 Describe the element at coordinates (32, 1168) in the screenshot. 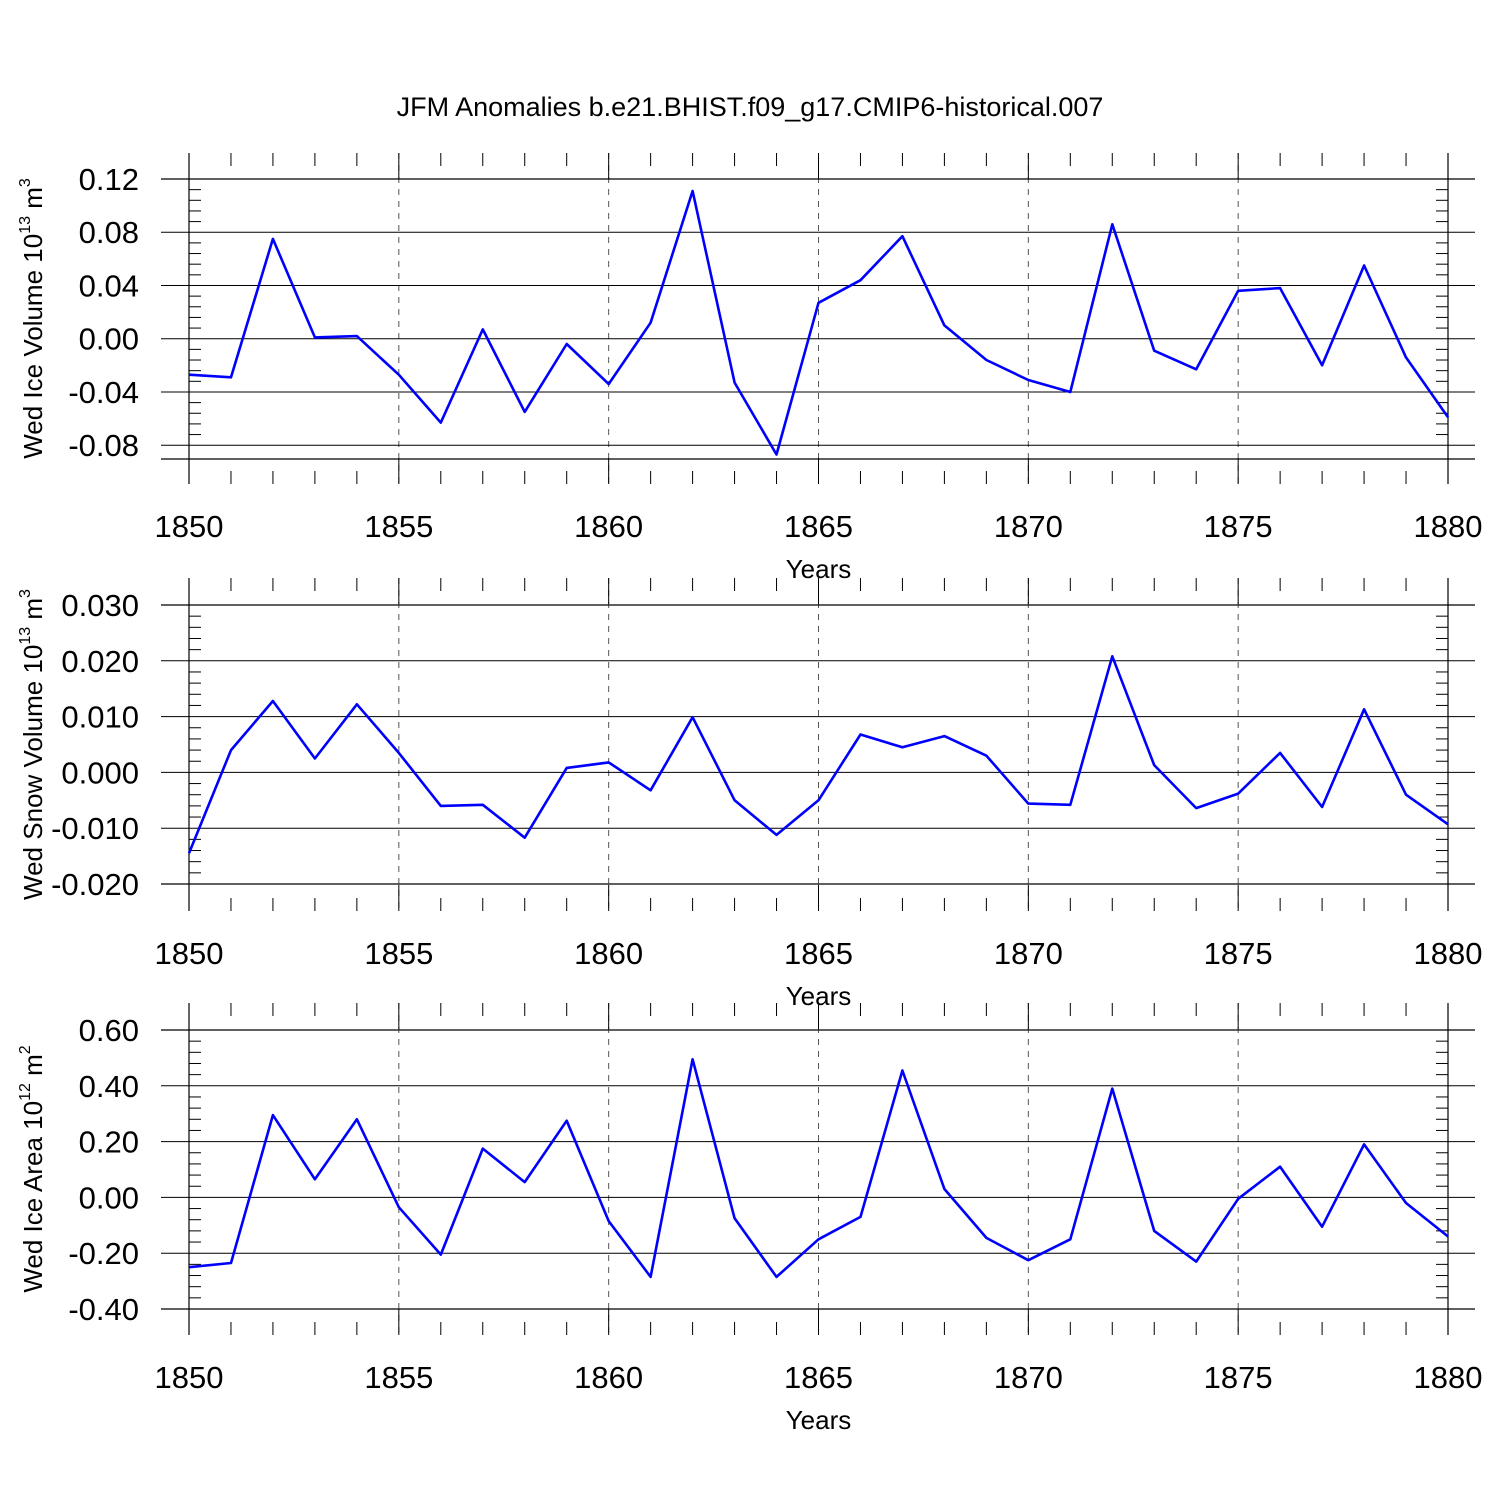

I see `y-axis-title: Wed Ice Area 1012 m2` at that location.